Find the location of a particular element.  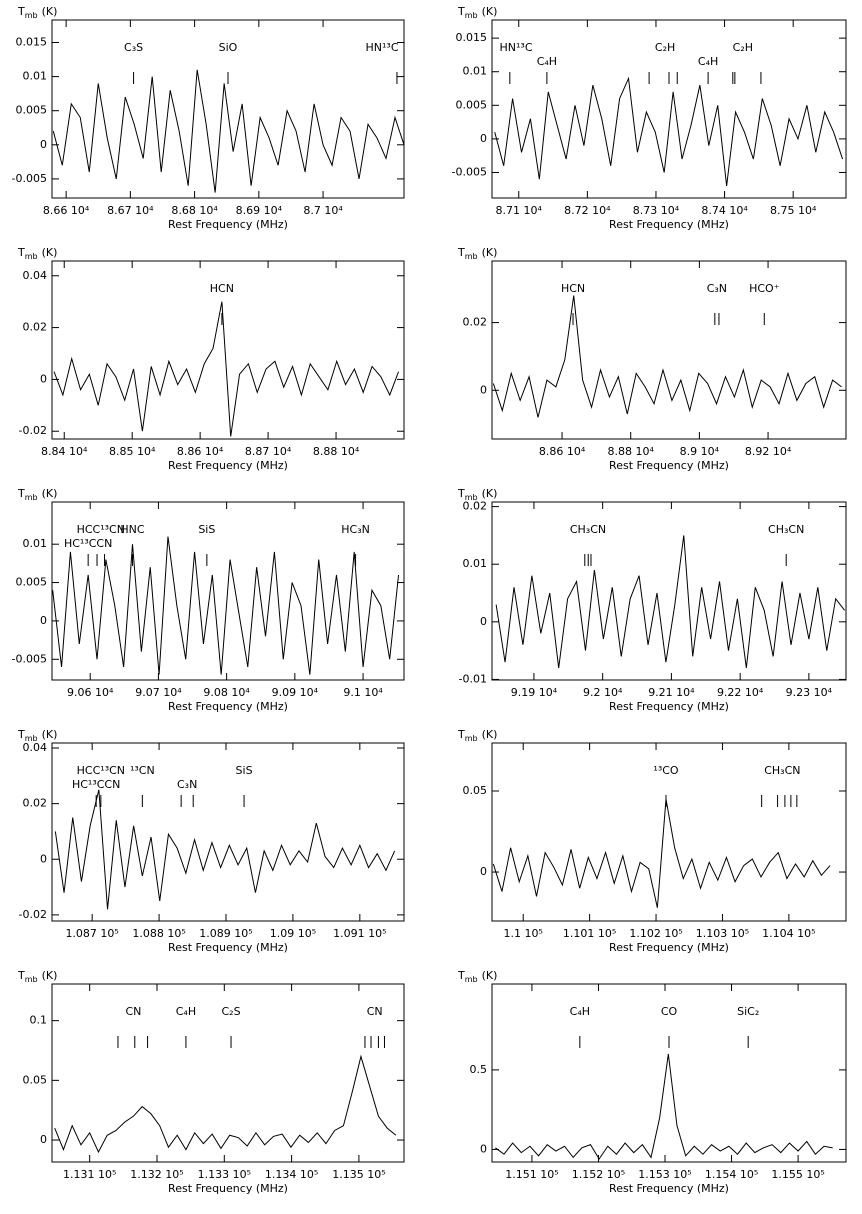

x-tick-label: 8.92 10⁴ is located at coordinates (768, 451).